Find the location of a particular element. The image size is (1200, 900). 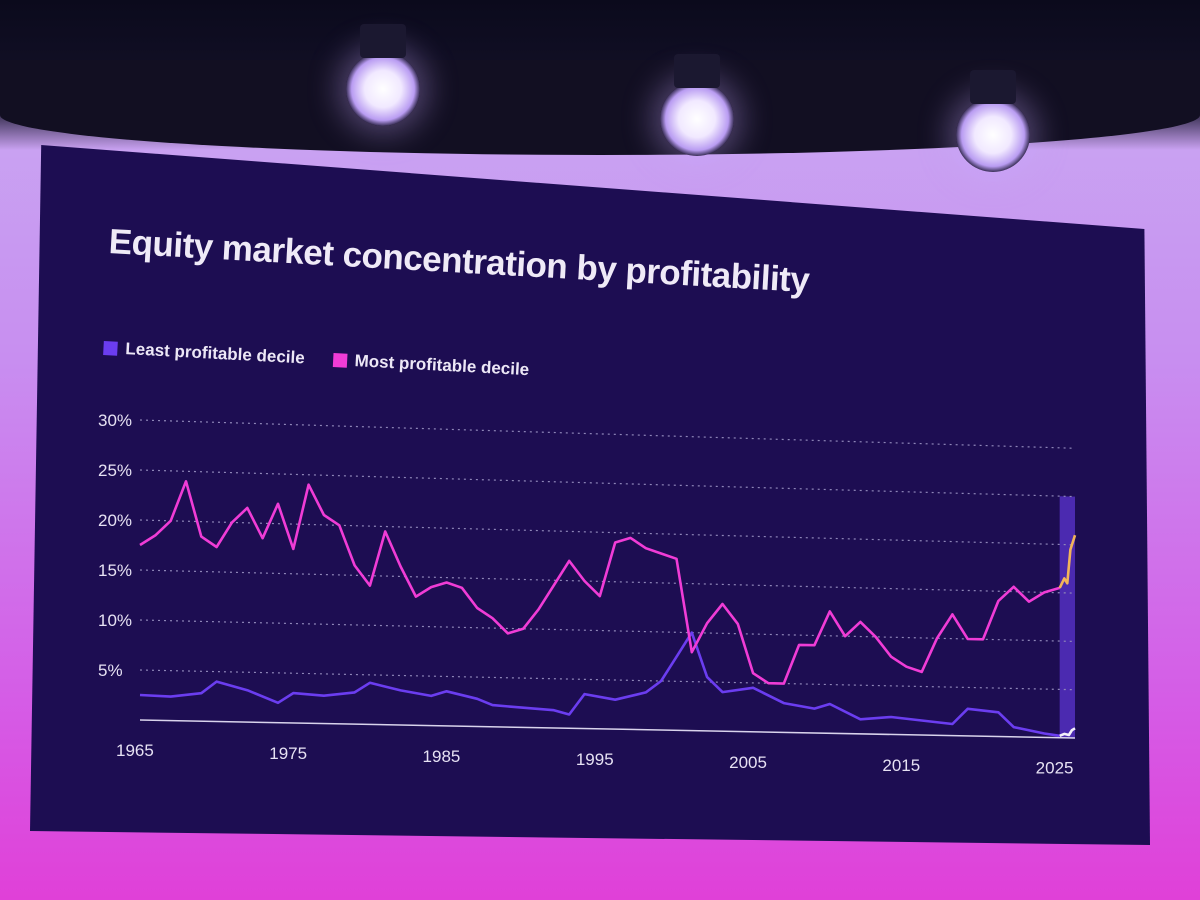

x-tick-label: 1985 is located at coordinates (442, 756).